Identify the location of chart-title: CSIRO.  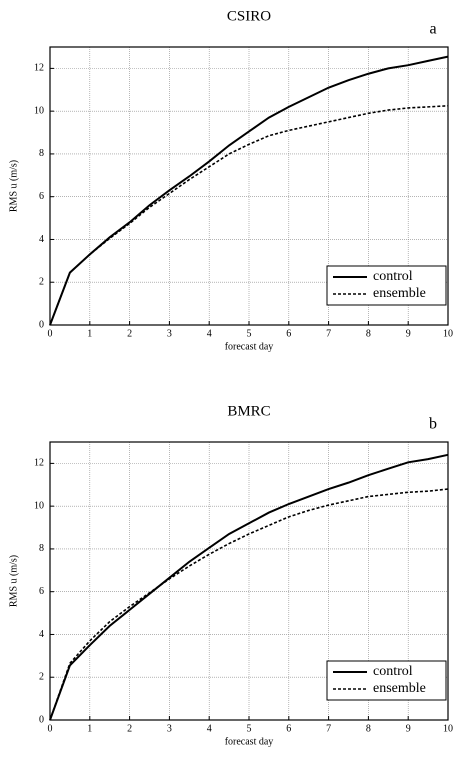
(249, 16).